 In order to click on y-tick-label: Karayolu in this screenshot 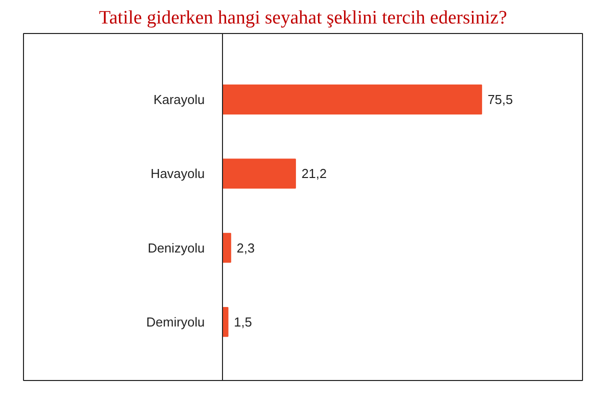, I will do `click(179, 99)`.